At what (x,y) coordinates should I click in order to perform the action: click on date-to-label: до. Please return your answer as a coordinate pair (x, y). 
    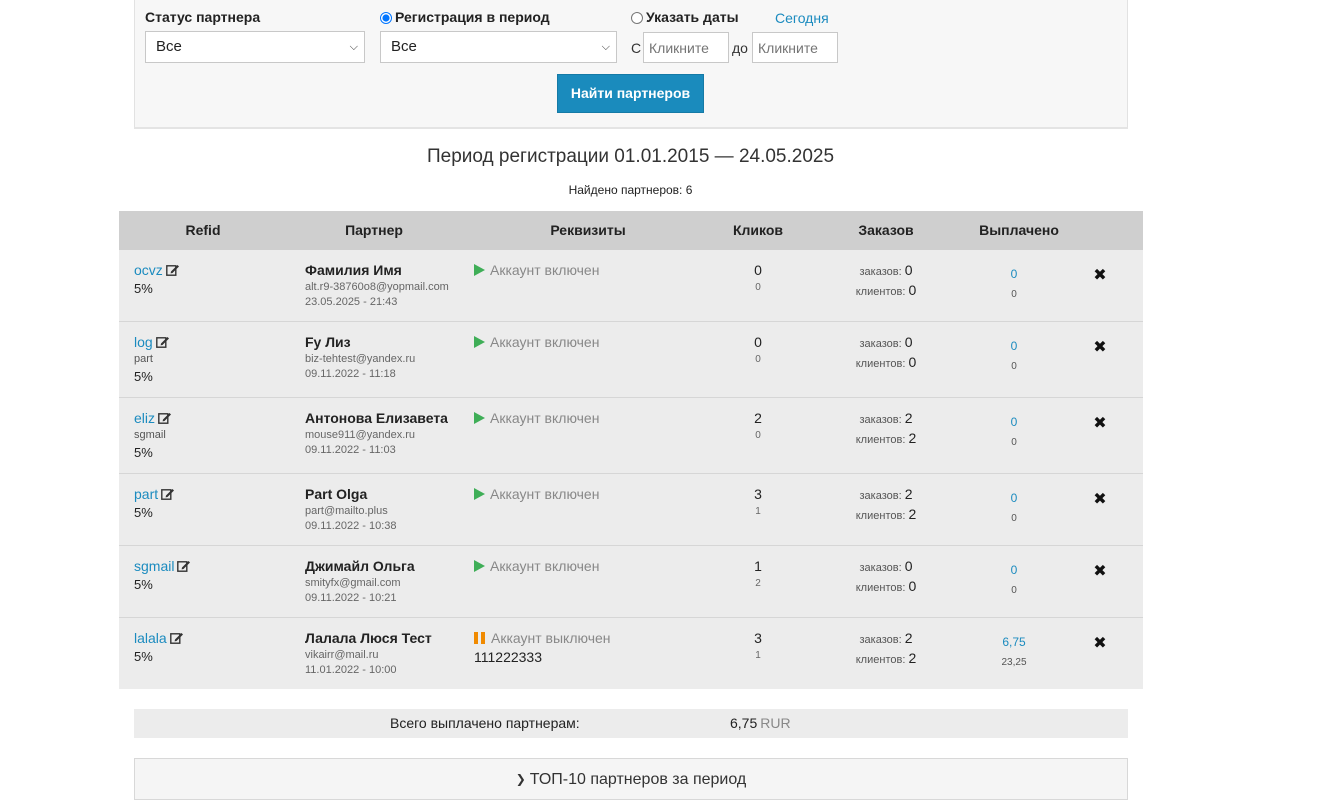
    Looking at the image, I should click on (740, 48).